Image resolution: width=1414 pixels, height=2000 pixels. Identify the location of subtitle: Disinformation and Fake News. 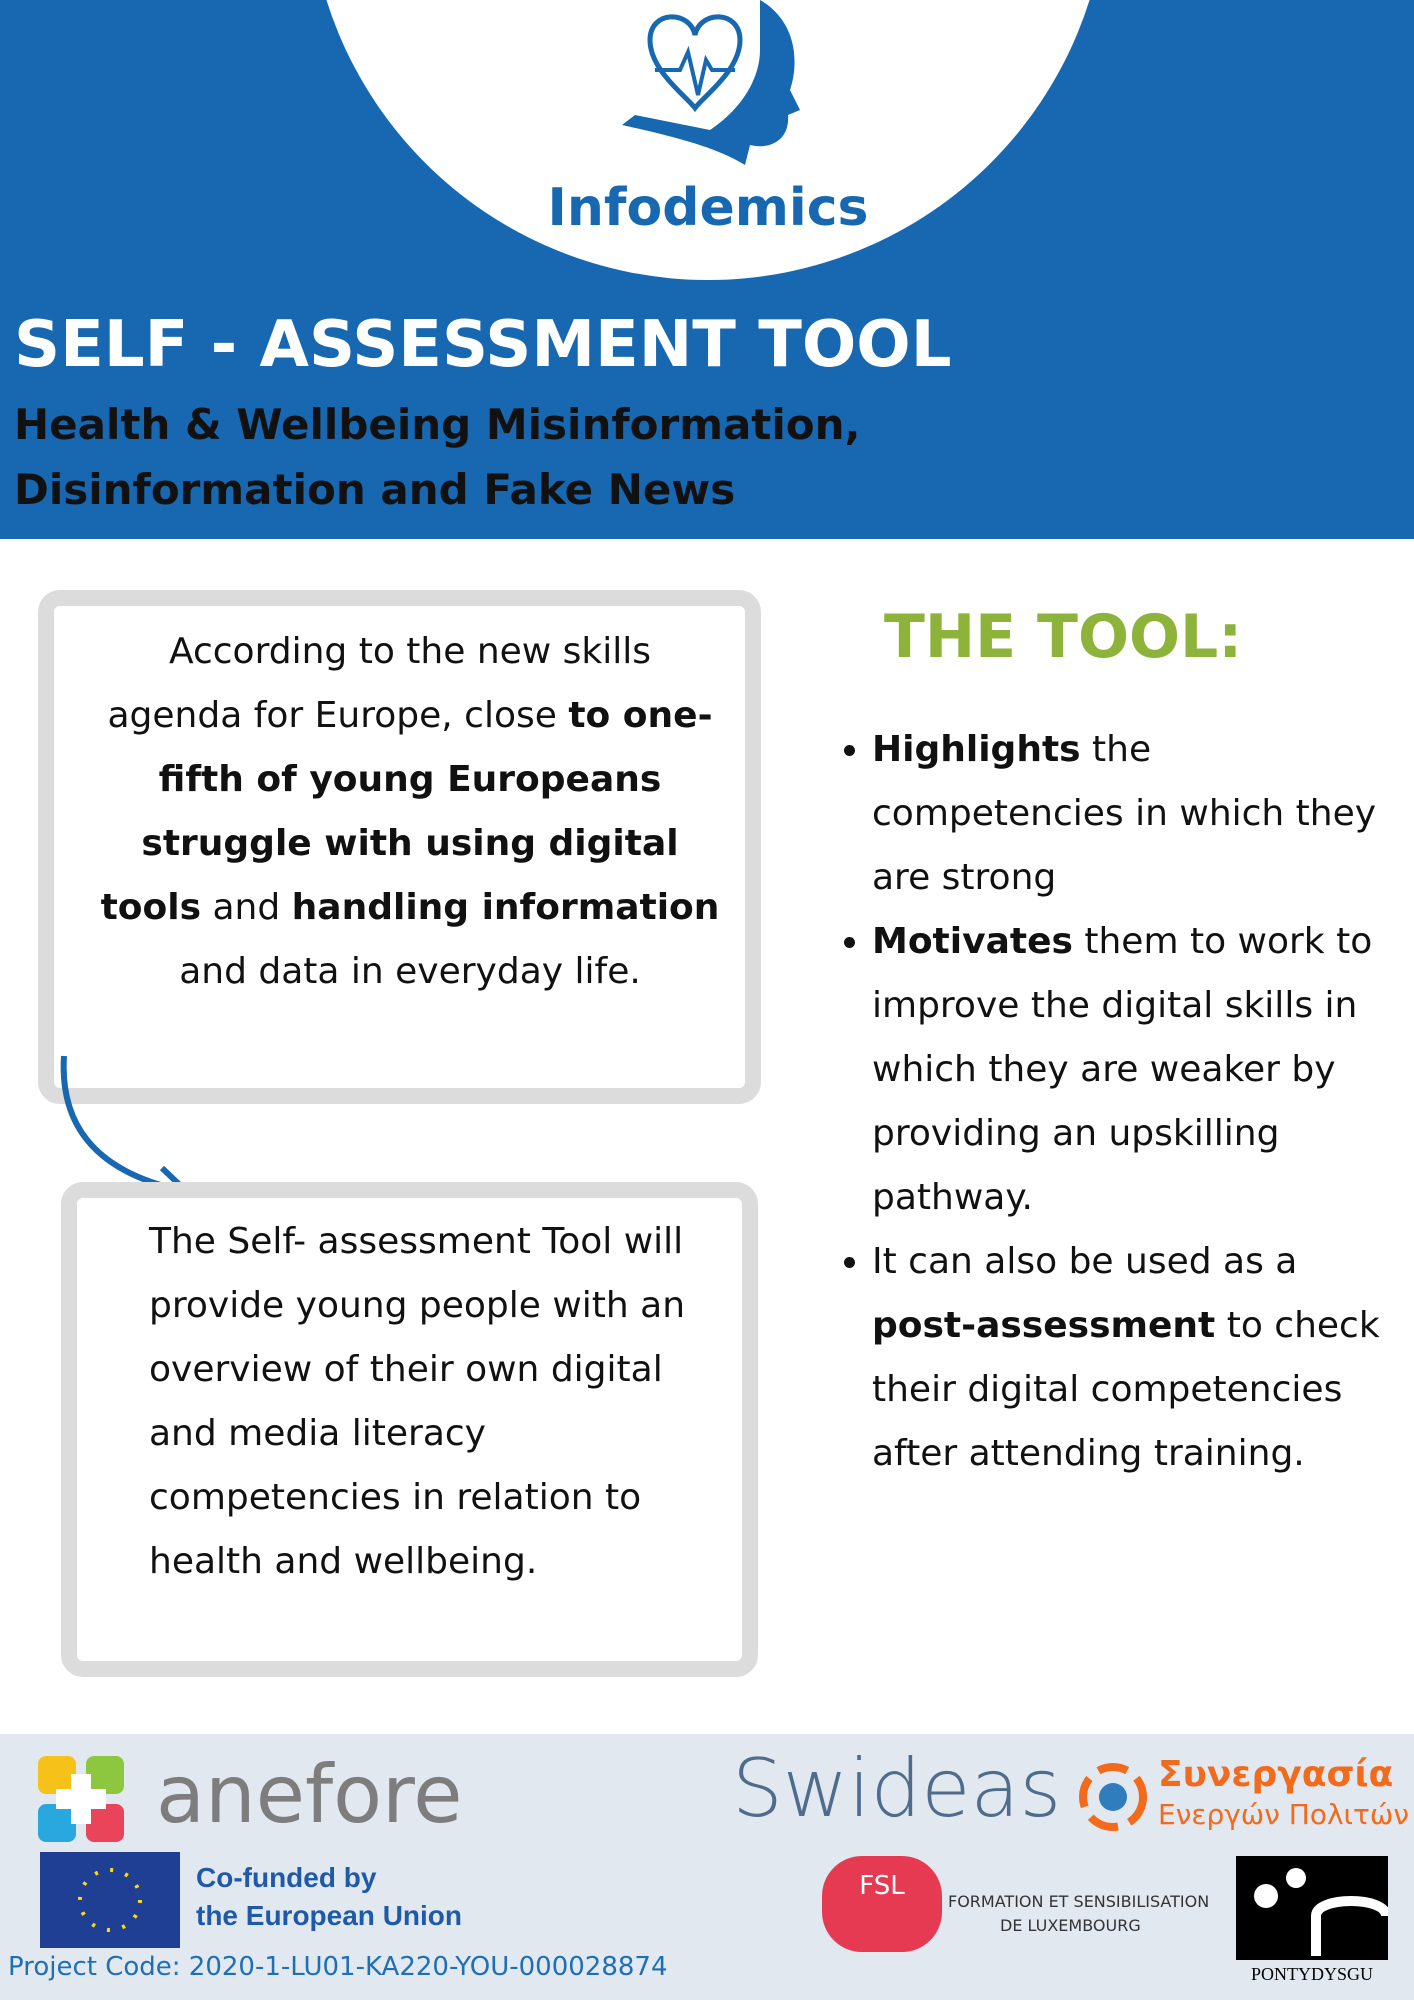
(375, 489).